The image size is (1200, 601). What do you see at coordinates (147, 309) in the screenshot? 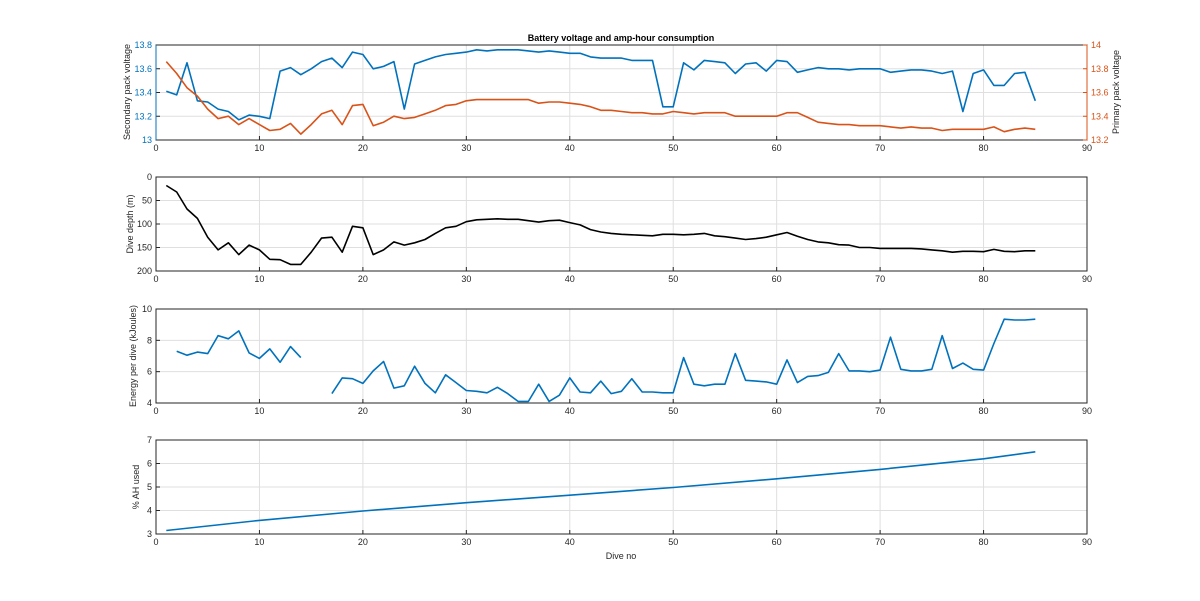
I see `energy-y-tick-label: 10` at bounding box center [147, 309].